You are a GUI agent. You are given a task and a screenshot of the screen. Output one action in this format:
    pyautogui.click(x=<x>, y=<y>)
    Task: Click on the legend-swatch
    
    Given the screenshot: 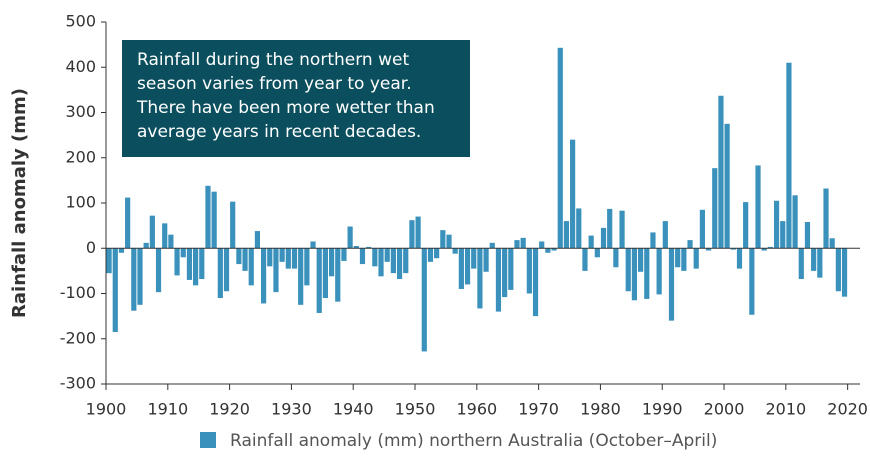 What is the action you would take?
    pyautogui.click(x=208, y=440)
    